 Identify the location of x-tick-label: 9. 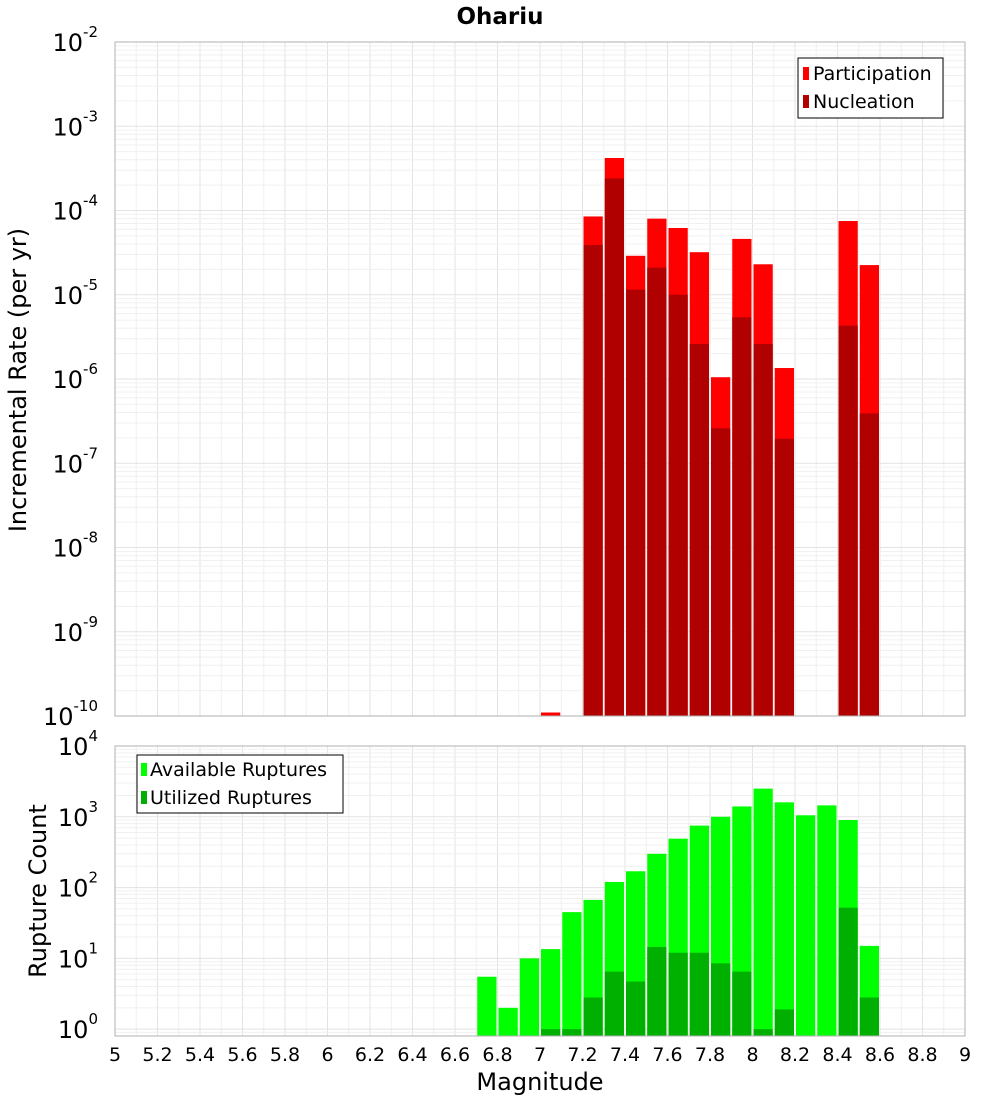
(965, 1055).